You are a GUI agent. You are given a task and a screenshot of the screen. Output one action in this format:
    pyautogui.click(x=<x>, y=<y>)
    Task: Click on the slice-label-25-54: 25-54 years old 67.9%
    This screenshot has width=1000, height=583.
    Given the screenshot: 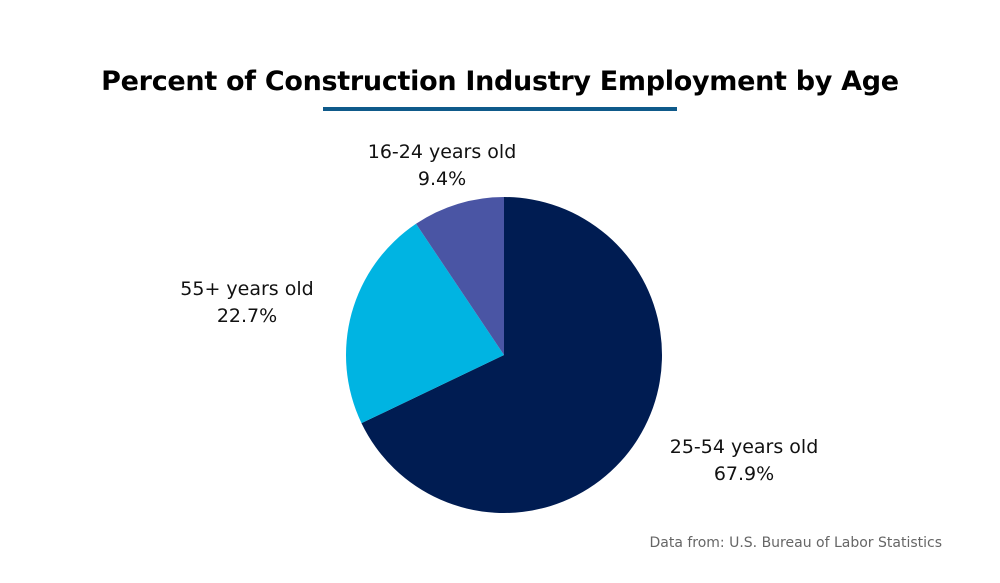 What is the action you would take?
    pyautogui.click(x=744, y=461)
    